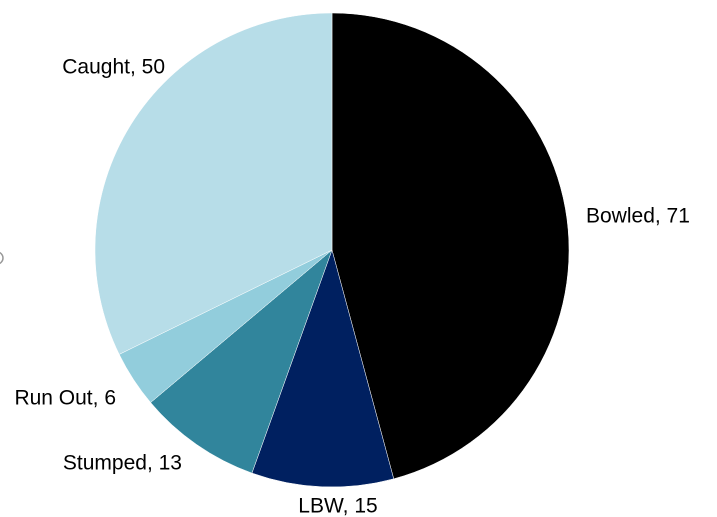 This screenshot has width=717, height=517. I want to click on data-label: Run Out, 6, so click(65, 398).